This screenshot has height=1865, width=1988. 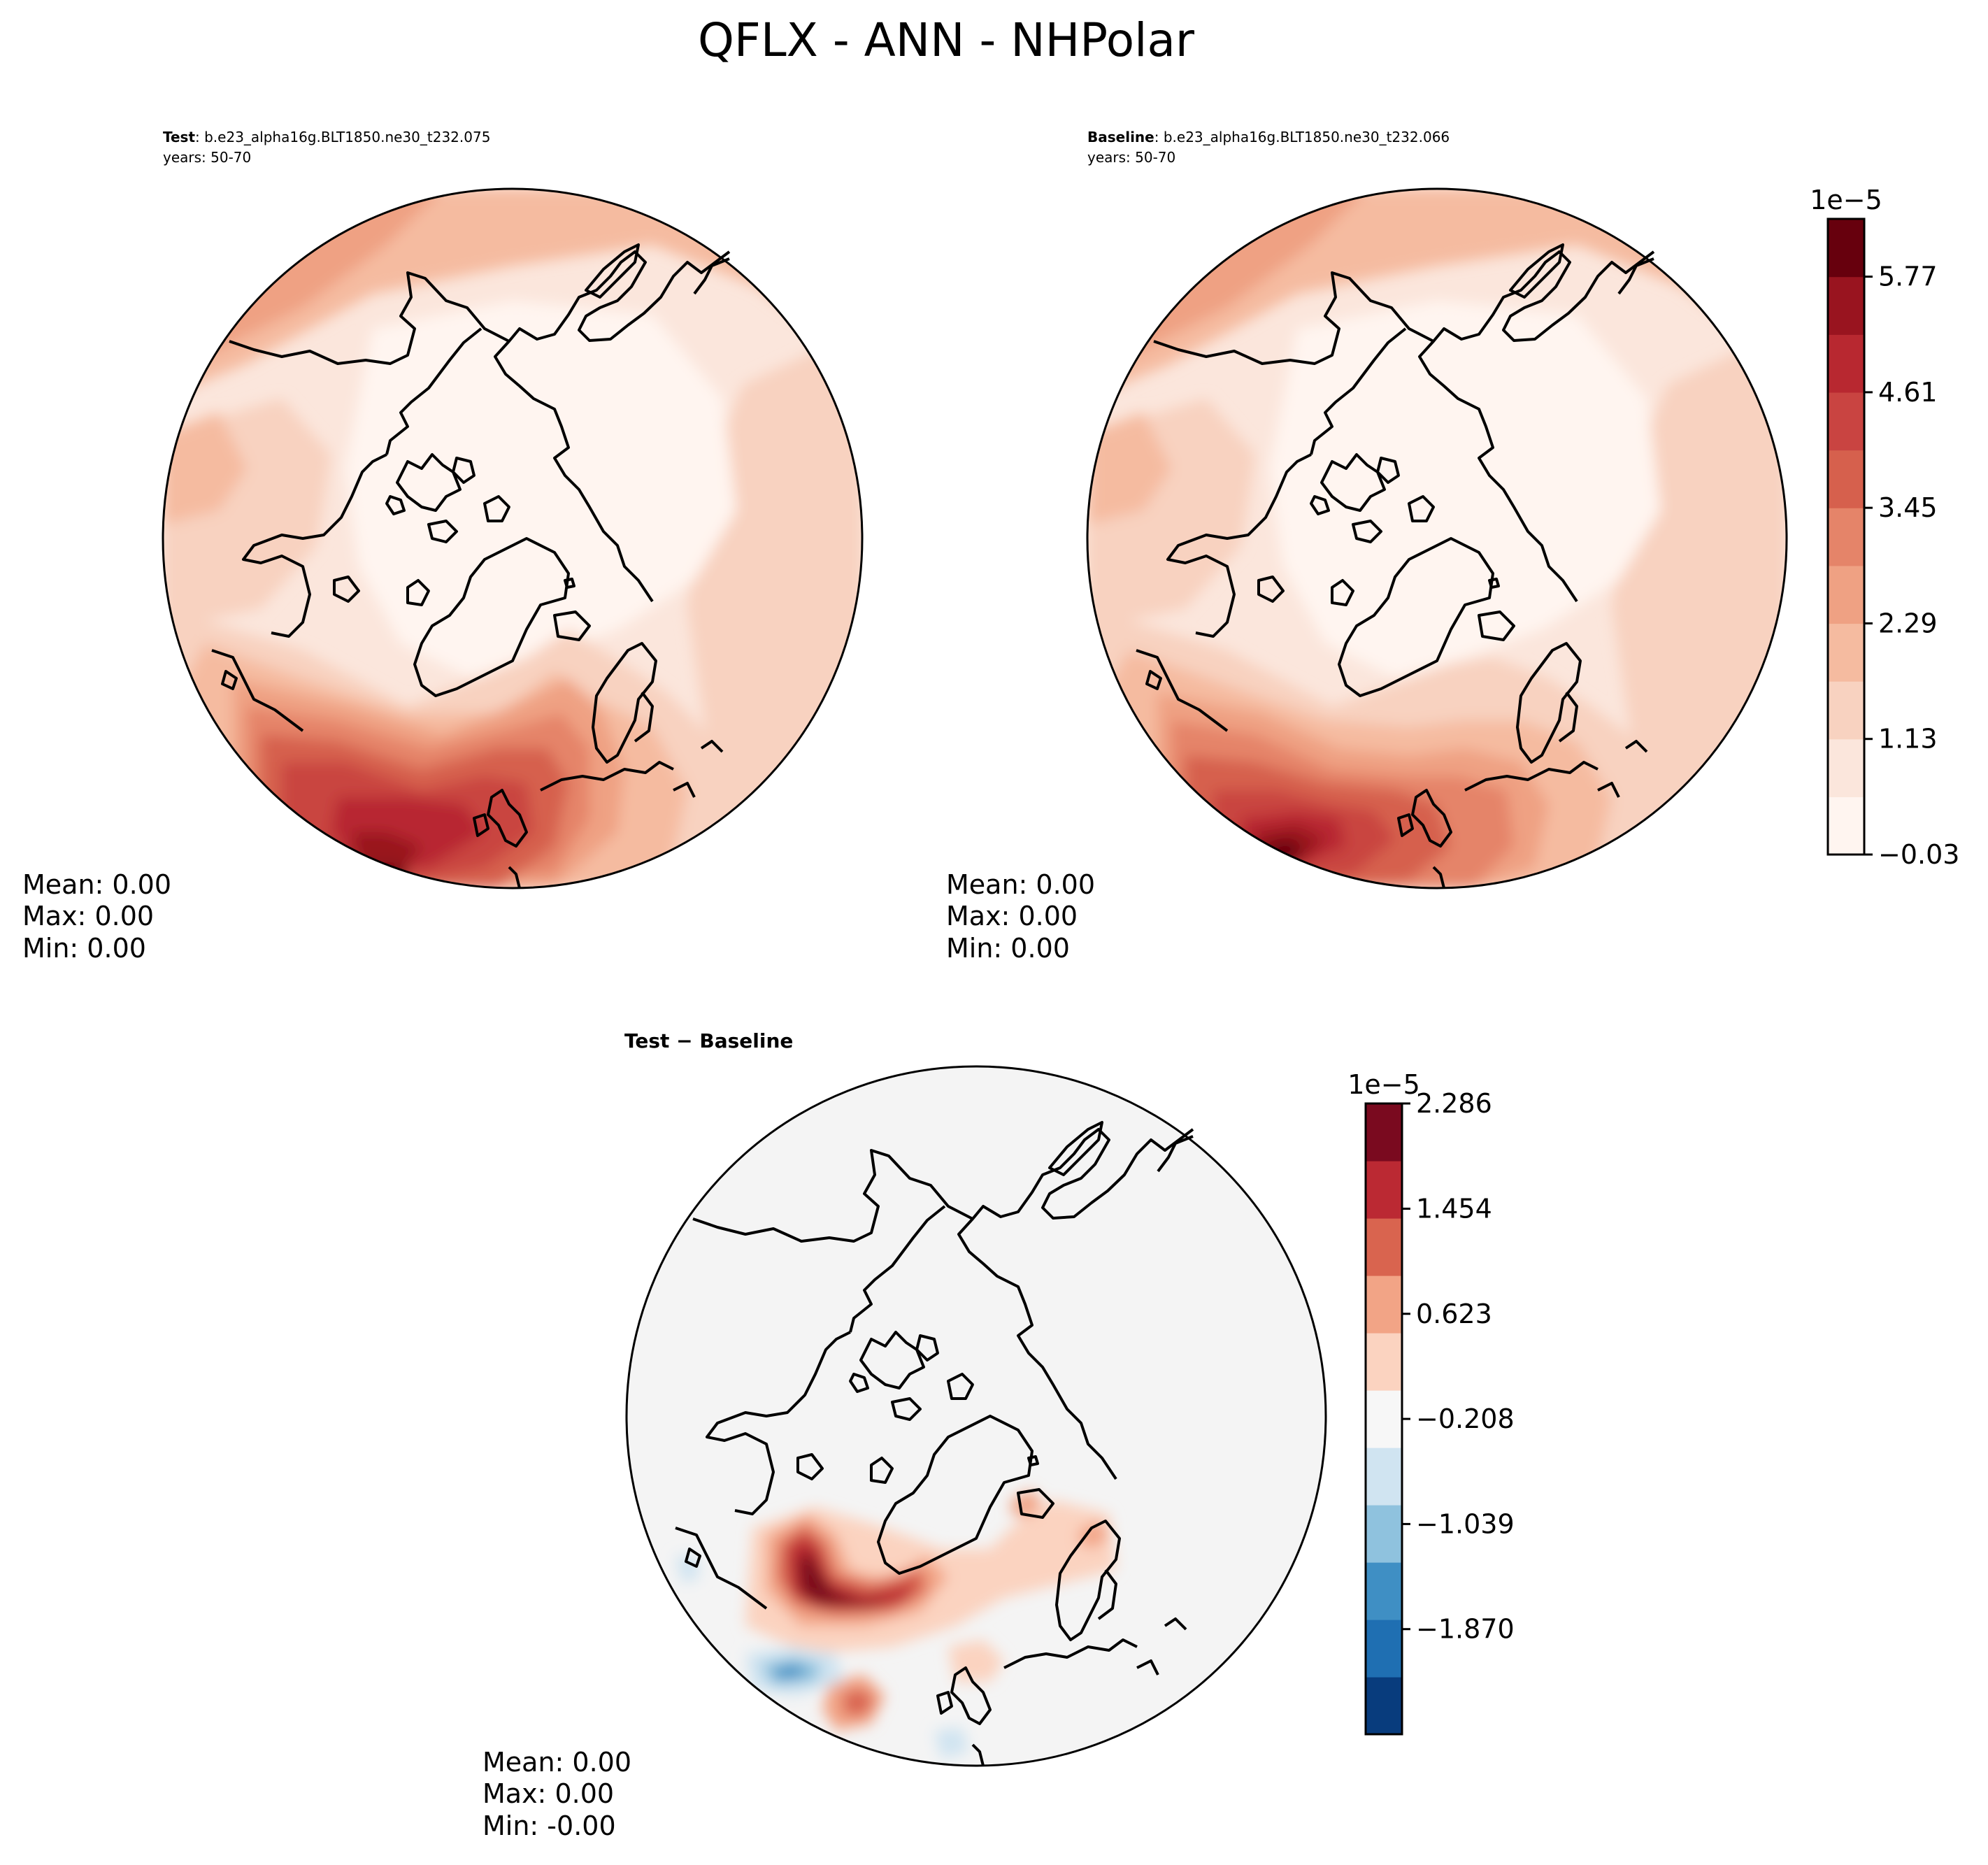 I want to click on difference-stat-max: Max: 0.00, so click(x=548, y=1793).